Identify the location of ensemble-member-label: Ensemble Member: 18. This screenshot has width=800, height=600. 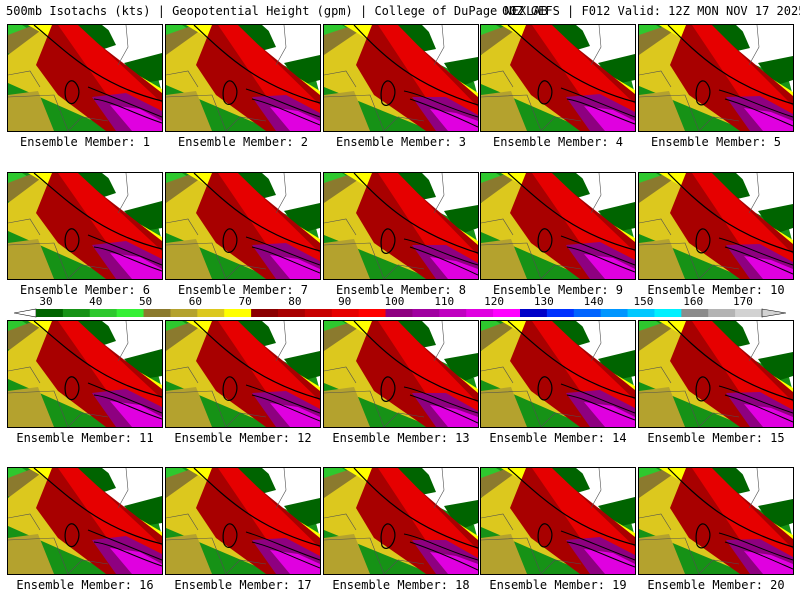
(401, 585).